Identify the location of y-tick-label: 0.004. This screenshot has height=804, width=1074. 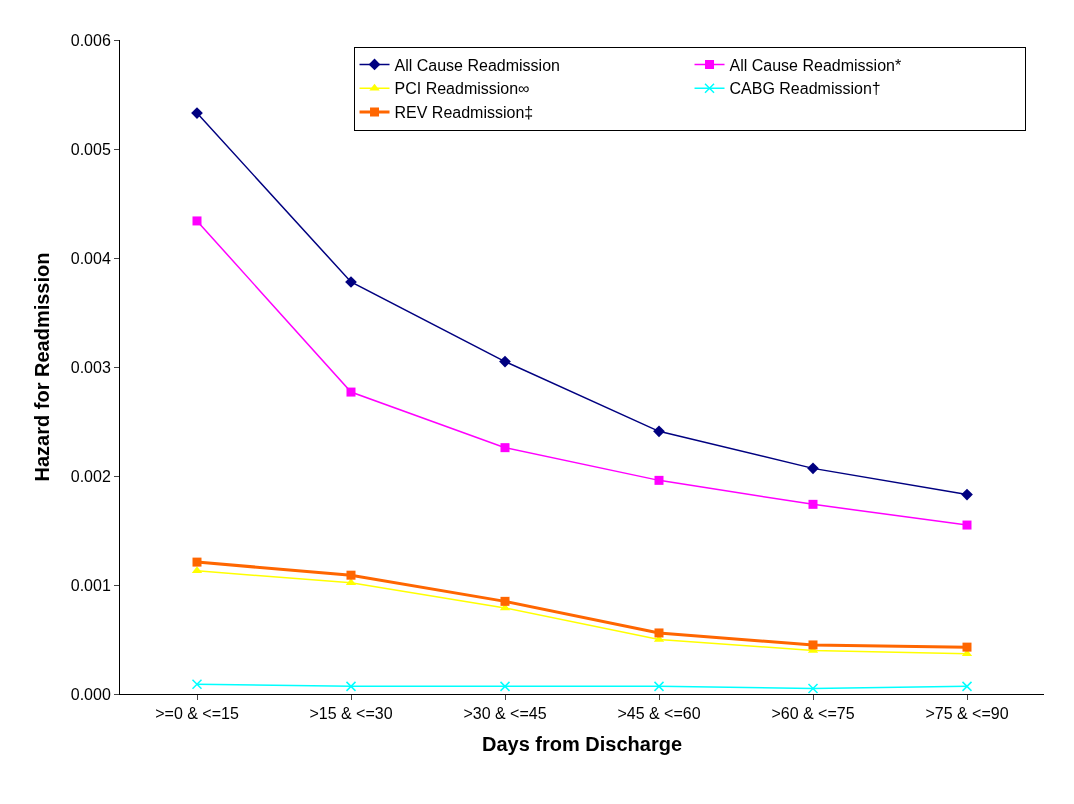
(90, 258).